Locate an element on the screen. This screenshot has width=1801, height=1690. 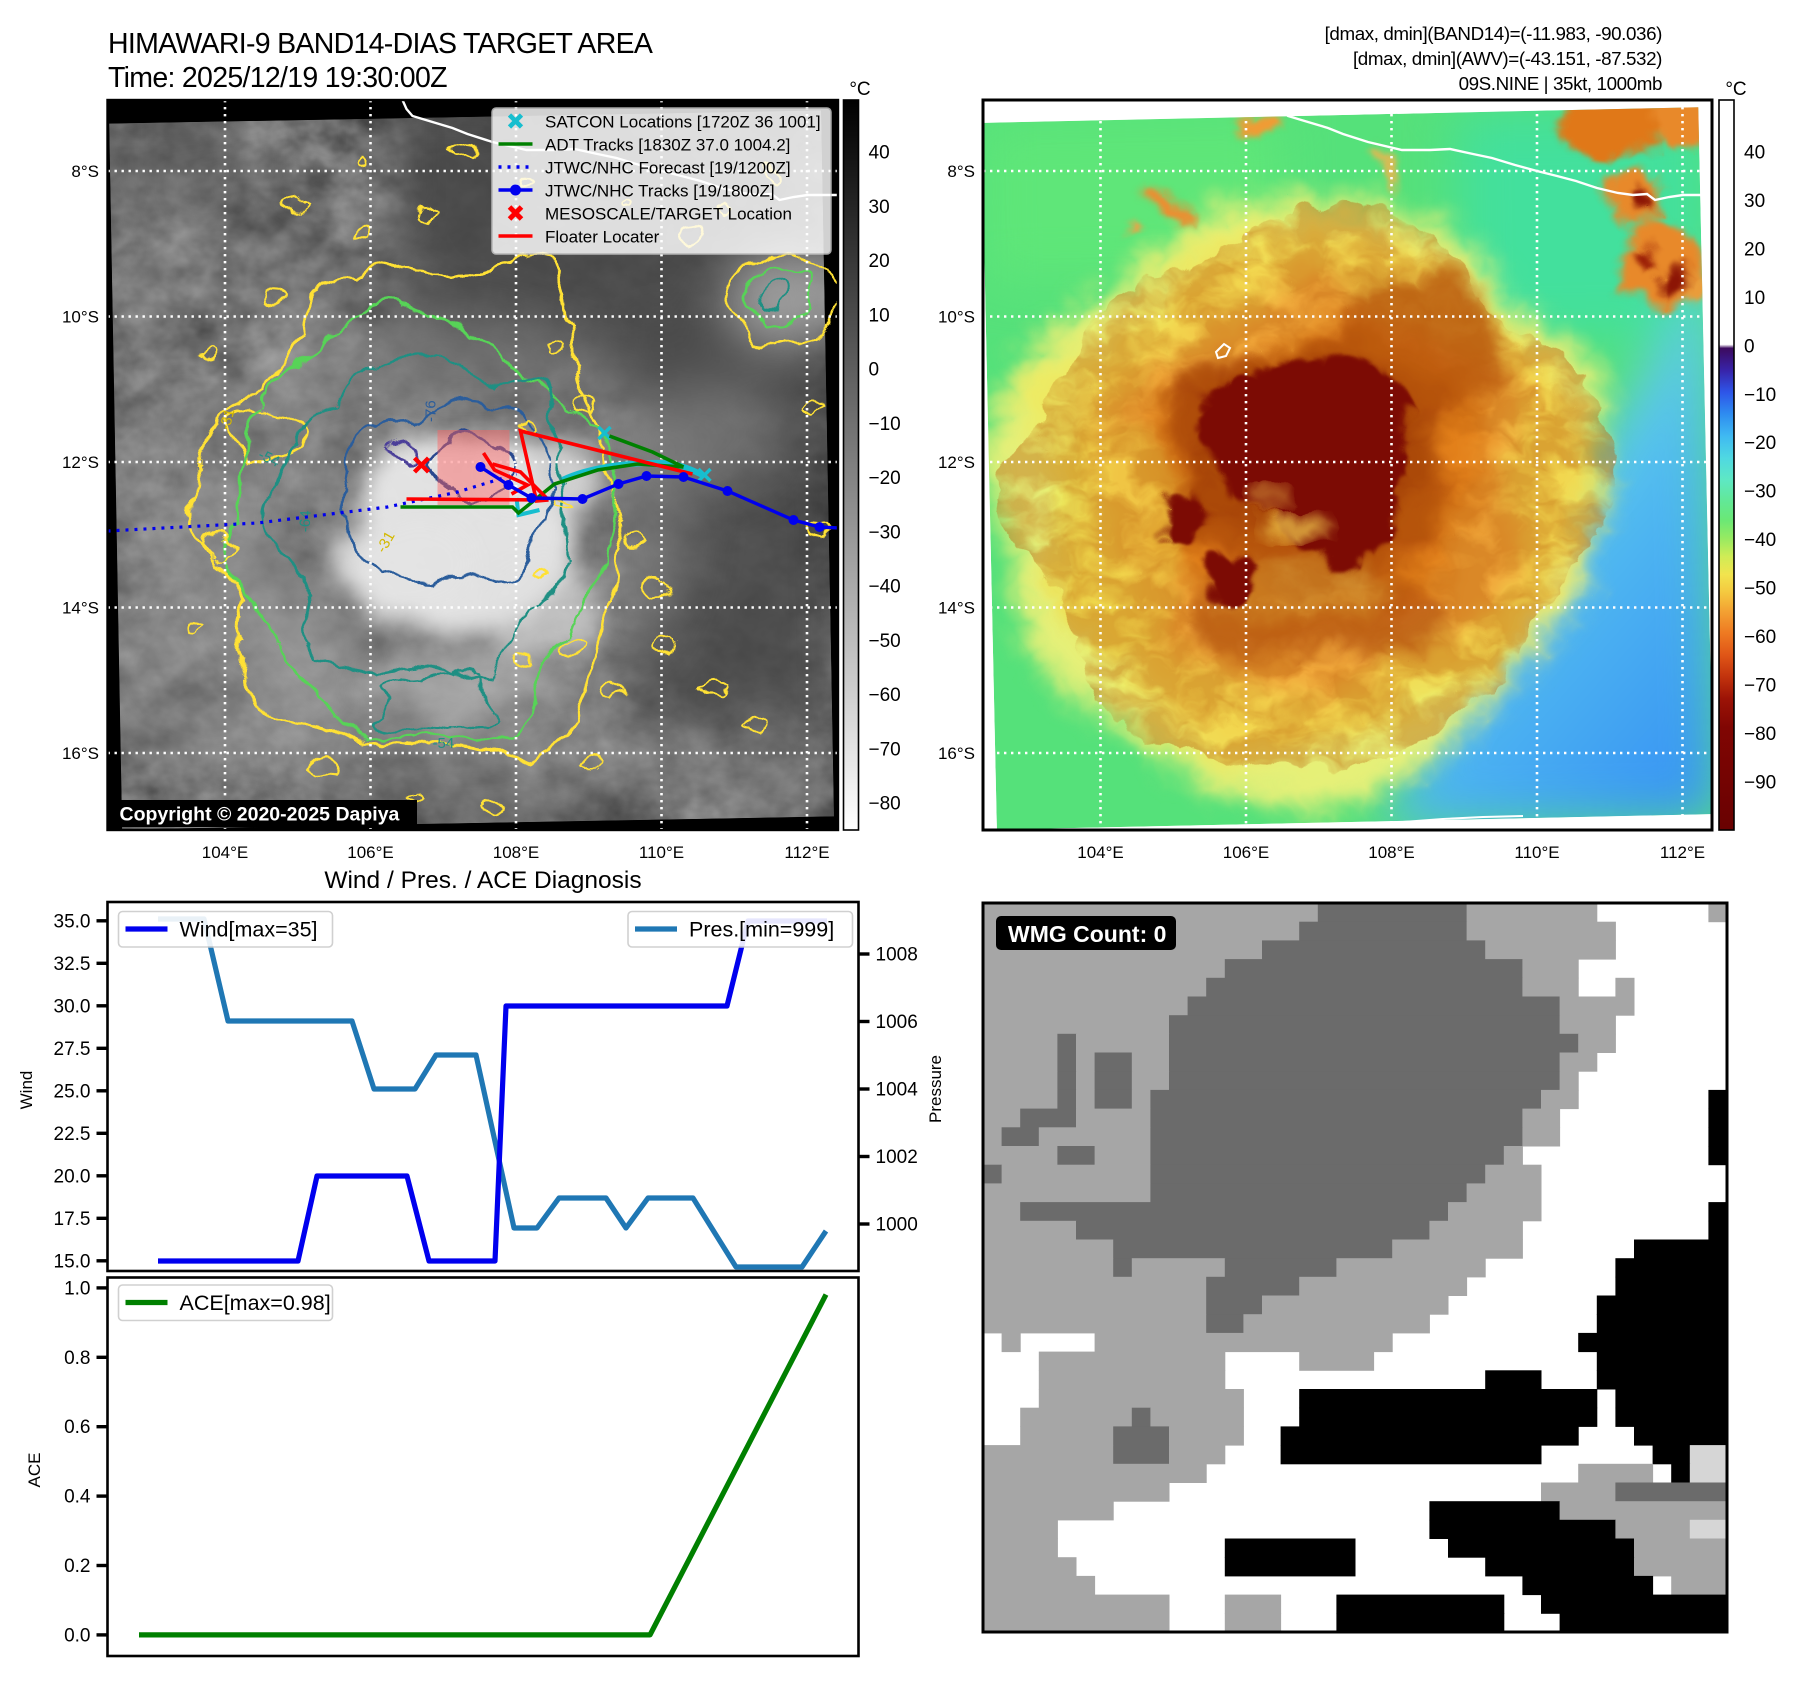
svg-text: 0.0 is located at coordinates (77, 1635).